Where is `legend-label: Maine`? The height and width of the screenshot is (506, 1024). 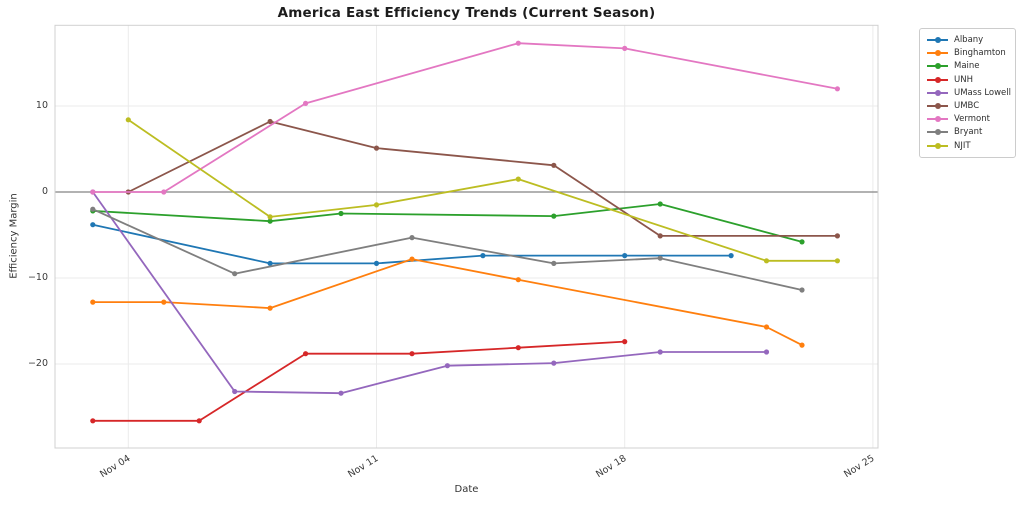 legend-label: Maine is located at coordinates (967, 66).